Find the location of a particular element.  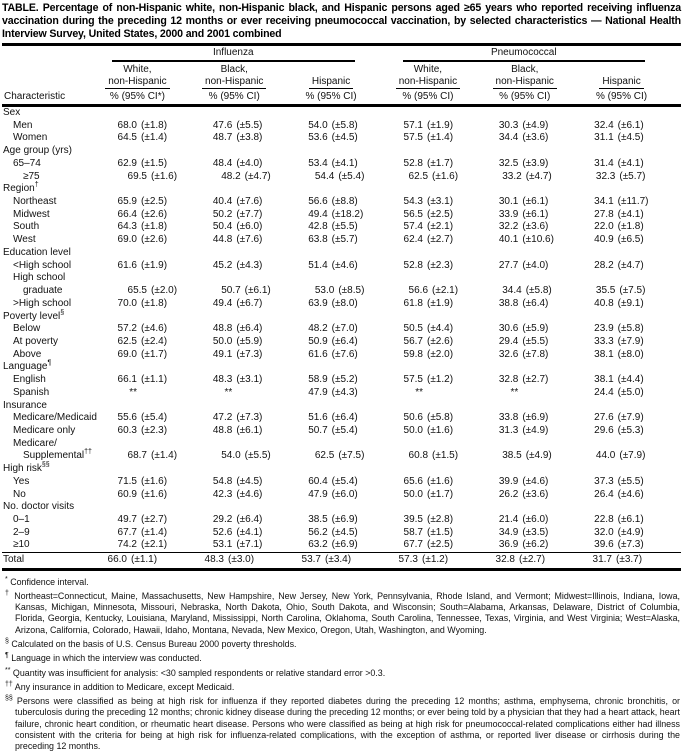

percent-value: 32.8 is located at coordinates (508, 380).